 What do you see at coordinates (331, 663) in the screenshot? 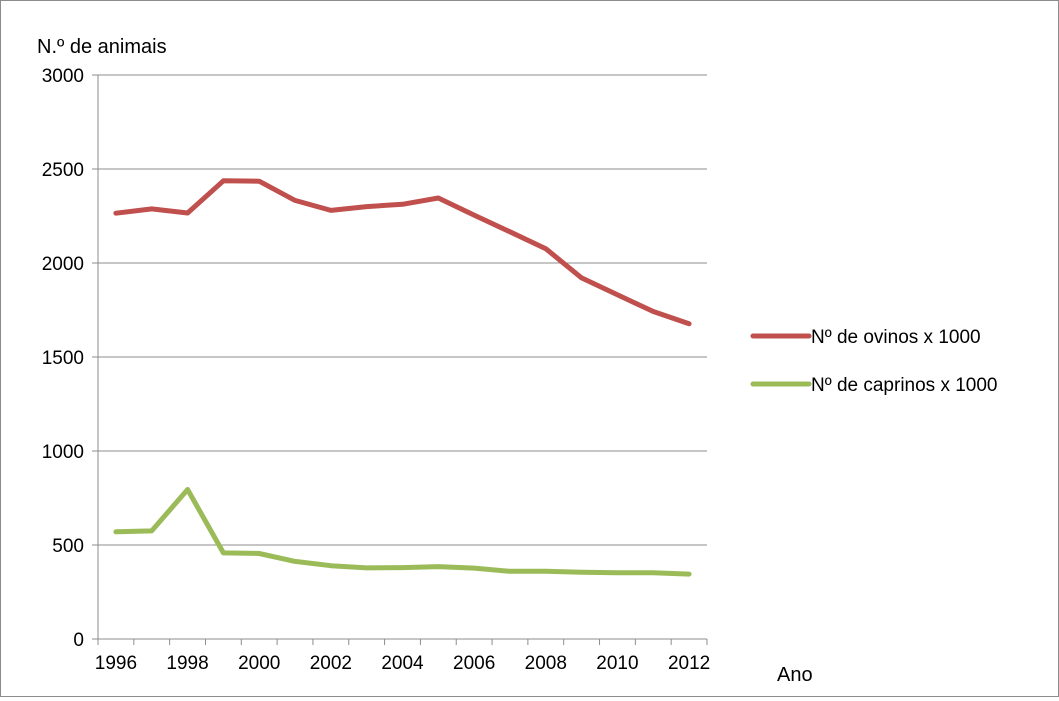
I see `x-tick-label-2002: 2002` at bounding box center [331, 663].